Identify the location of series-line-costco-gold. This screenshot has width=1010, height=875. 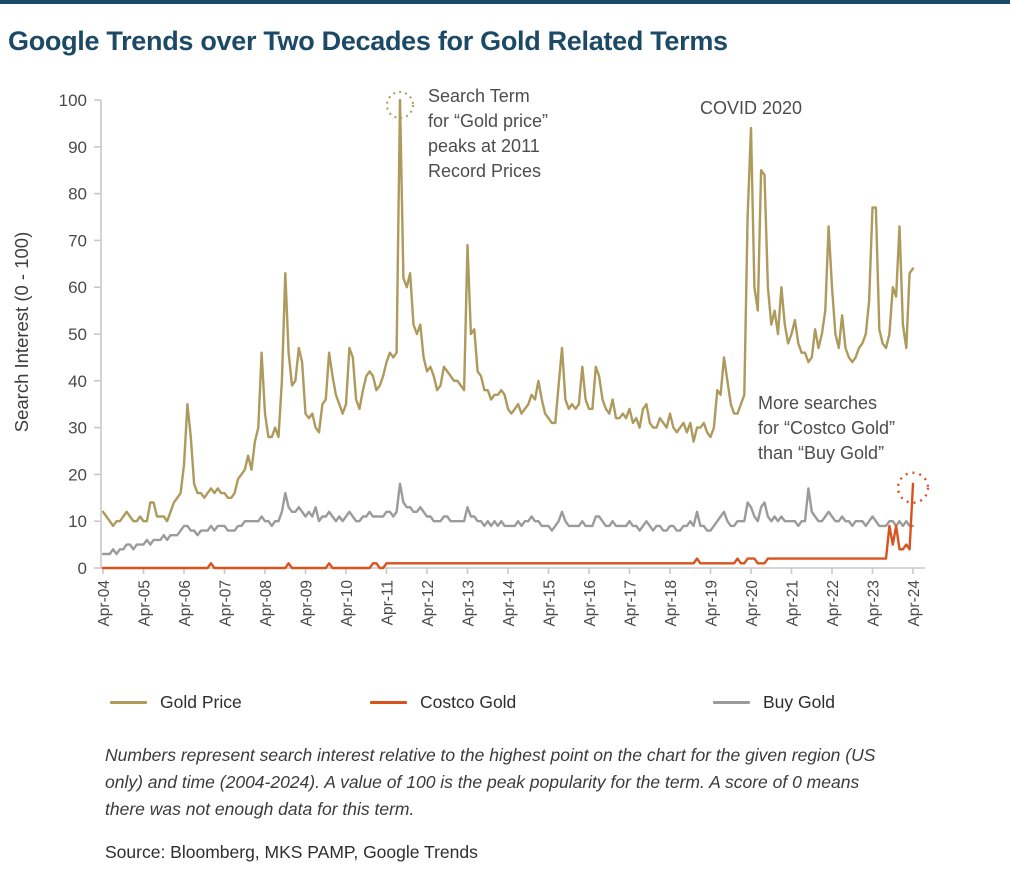
(508, 526).